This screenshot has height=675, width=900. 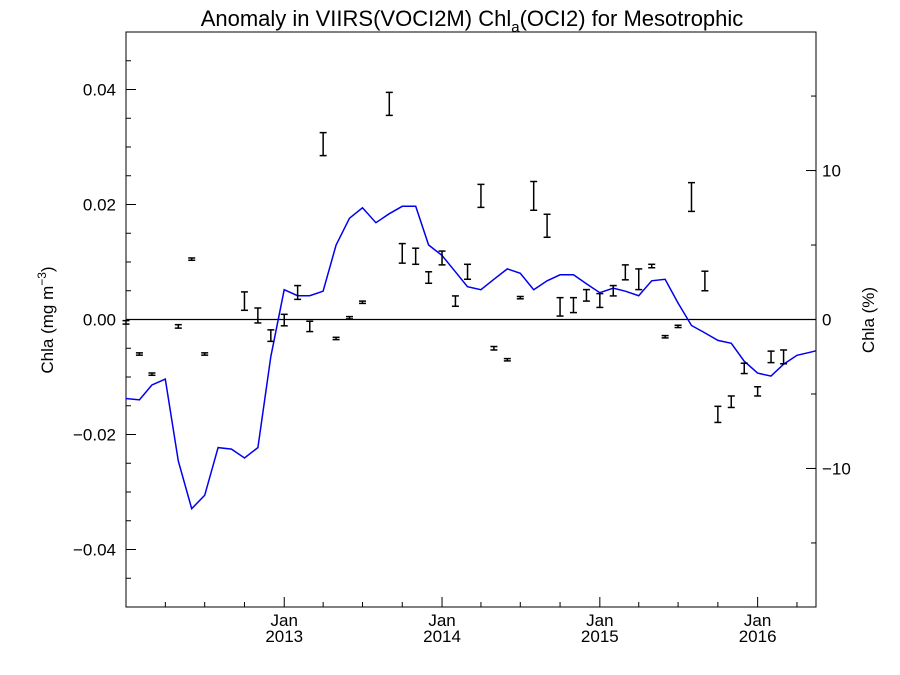 What do you see at coordinates (94, 435) in the screenshot?
I see `left-tick-label: −0.02` at bounding box center [94, 435].